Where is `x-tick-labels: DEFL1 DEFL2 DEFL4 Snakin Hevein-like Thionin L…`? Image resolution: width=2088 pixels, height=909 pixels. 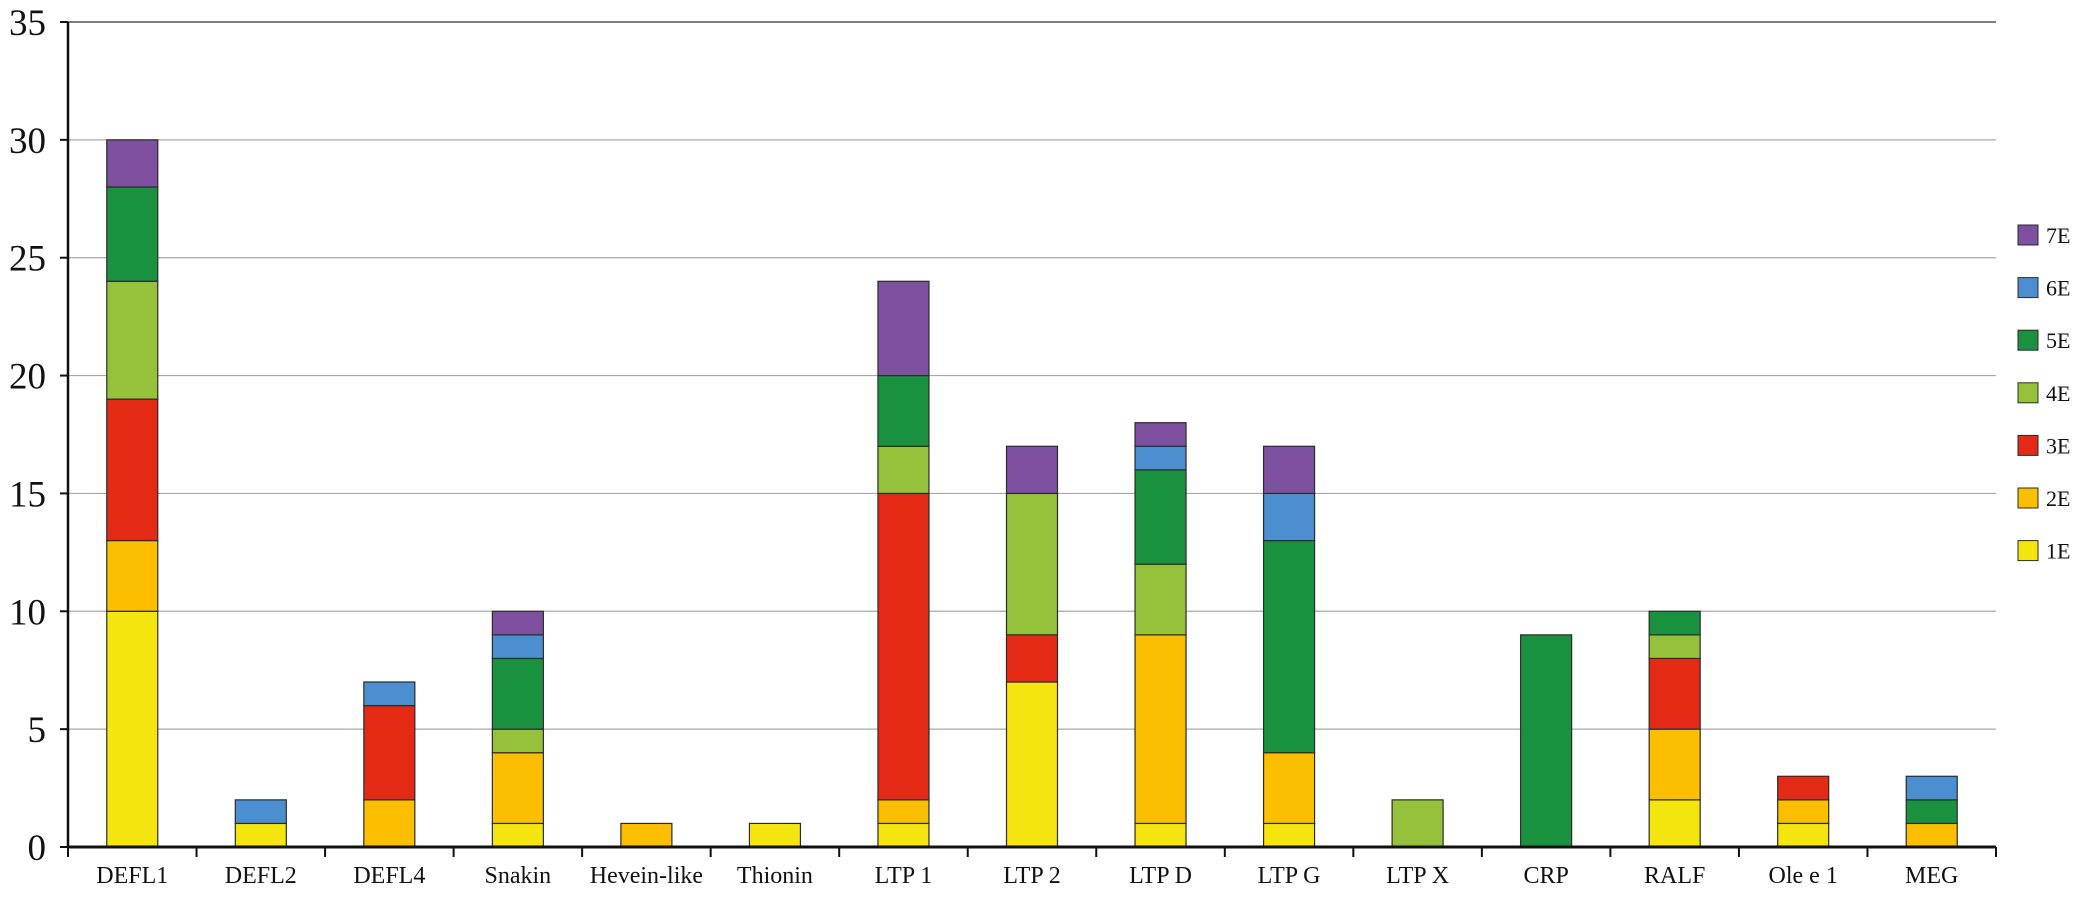
x-tick-labels: DEFL1 DEFL2 DEFL4 Snakin Hevein-like Thionin L… is located at coordinates (1027, 876).